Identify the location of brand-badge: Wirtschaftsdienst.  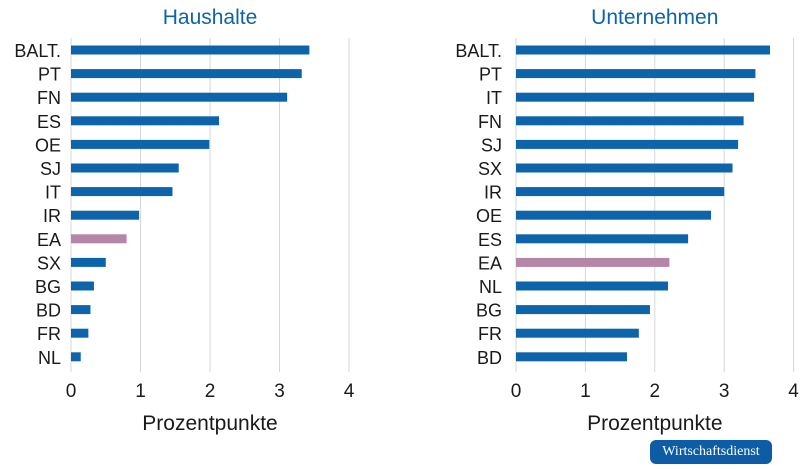
(711, 452).